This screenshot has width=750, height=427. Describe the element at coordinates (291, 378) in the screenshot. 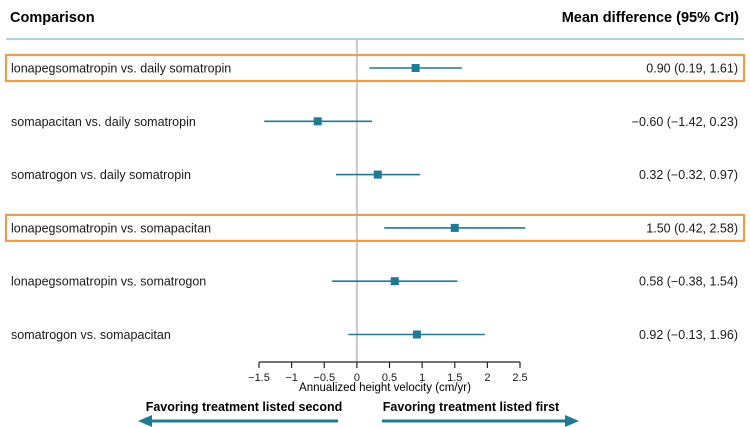

I see `x-tick-label: −1` at that location.